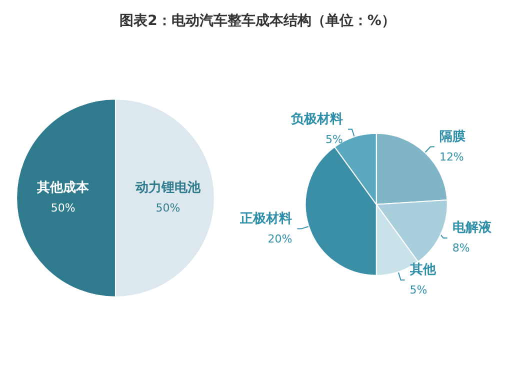 Image resolution: width=515 pixels, height=374 pixels. I want to click on slice-label: 其他, so click(422, 270).